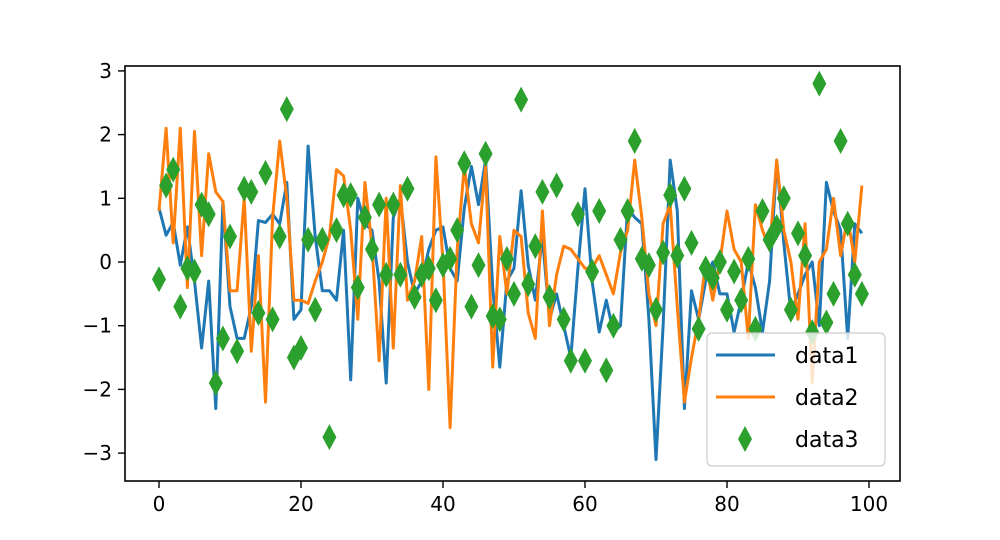 Image resolution: width=1000 pixels, height=540 pixels. Describe the element at coordinates (300, 504) in the screenshot. I see `x-tick-label: 20` at that location.